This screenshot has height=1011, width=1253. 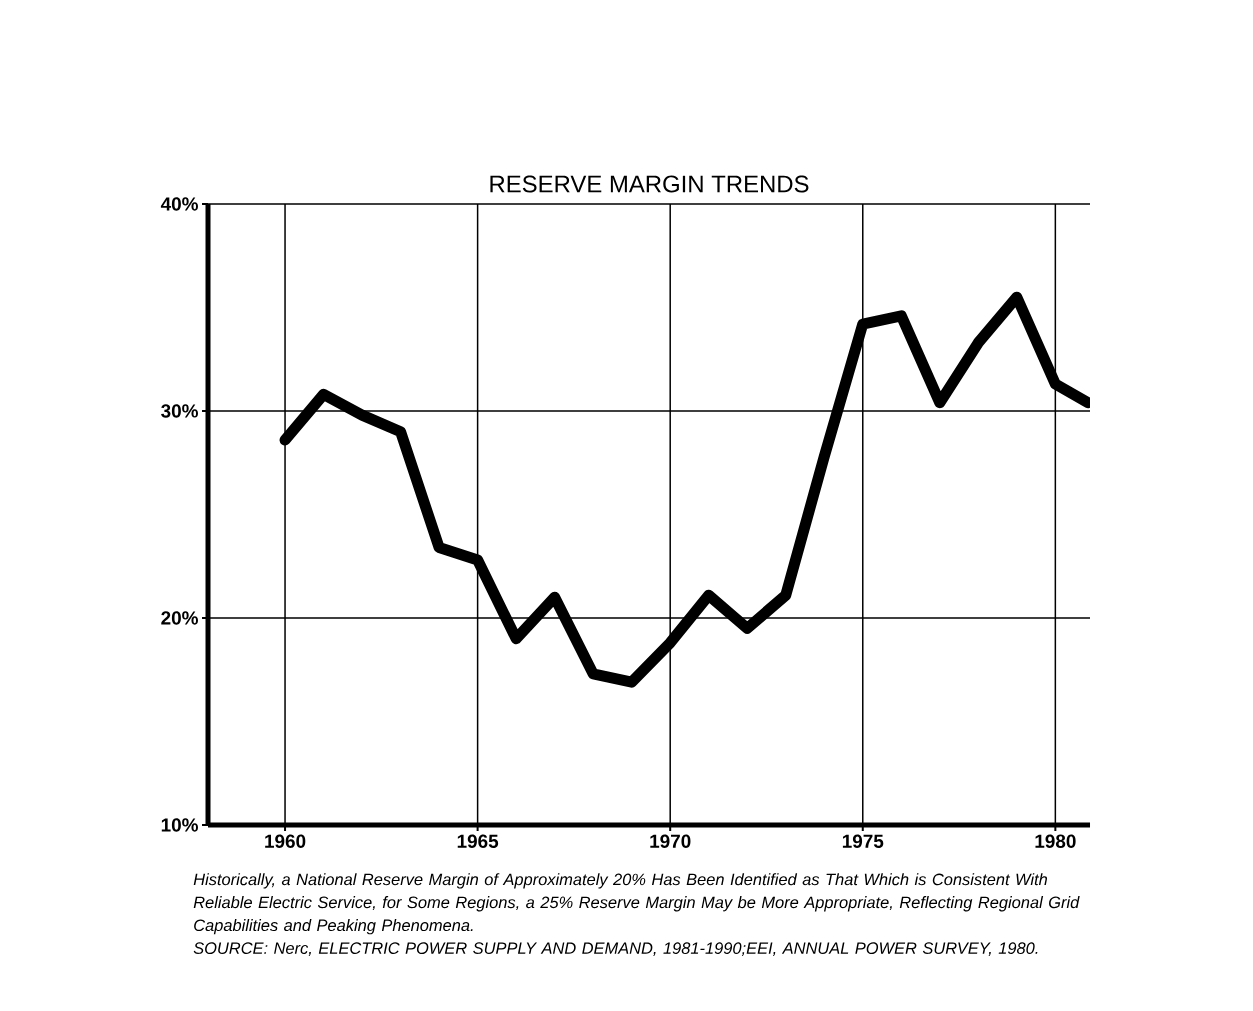 What do you see at coordinates (649, 184) in the screenshot?
I see `chart-title: RESERVE MARGIN TRENDS` at bounding box center [649, 184].